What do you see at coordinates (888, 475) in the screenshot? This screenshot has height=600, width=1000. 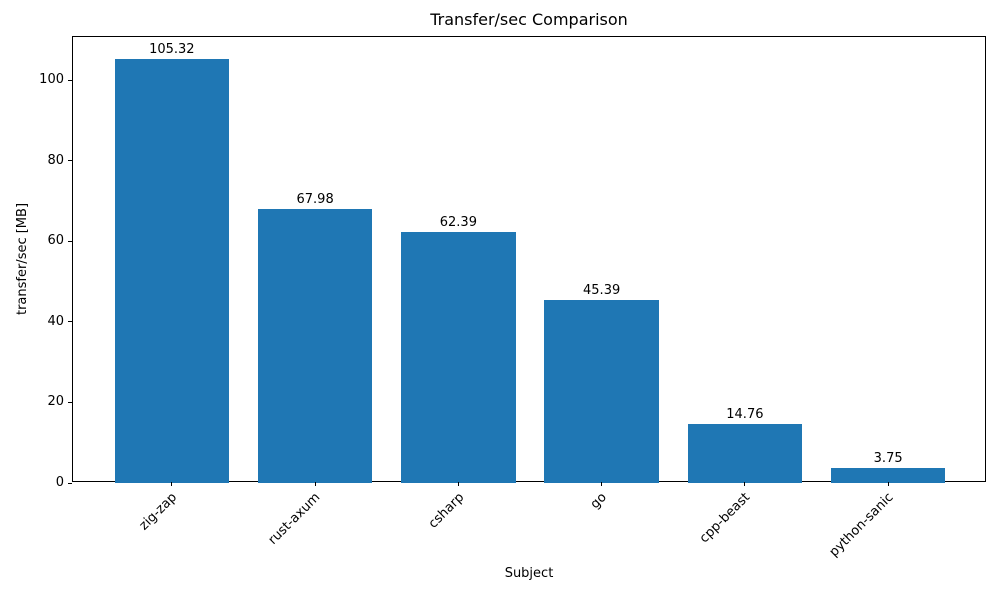 I see `bar-python-sanic` at bounding box center [888, 475].